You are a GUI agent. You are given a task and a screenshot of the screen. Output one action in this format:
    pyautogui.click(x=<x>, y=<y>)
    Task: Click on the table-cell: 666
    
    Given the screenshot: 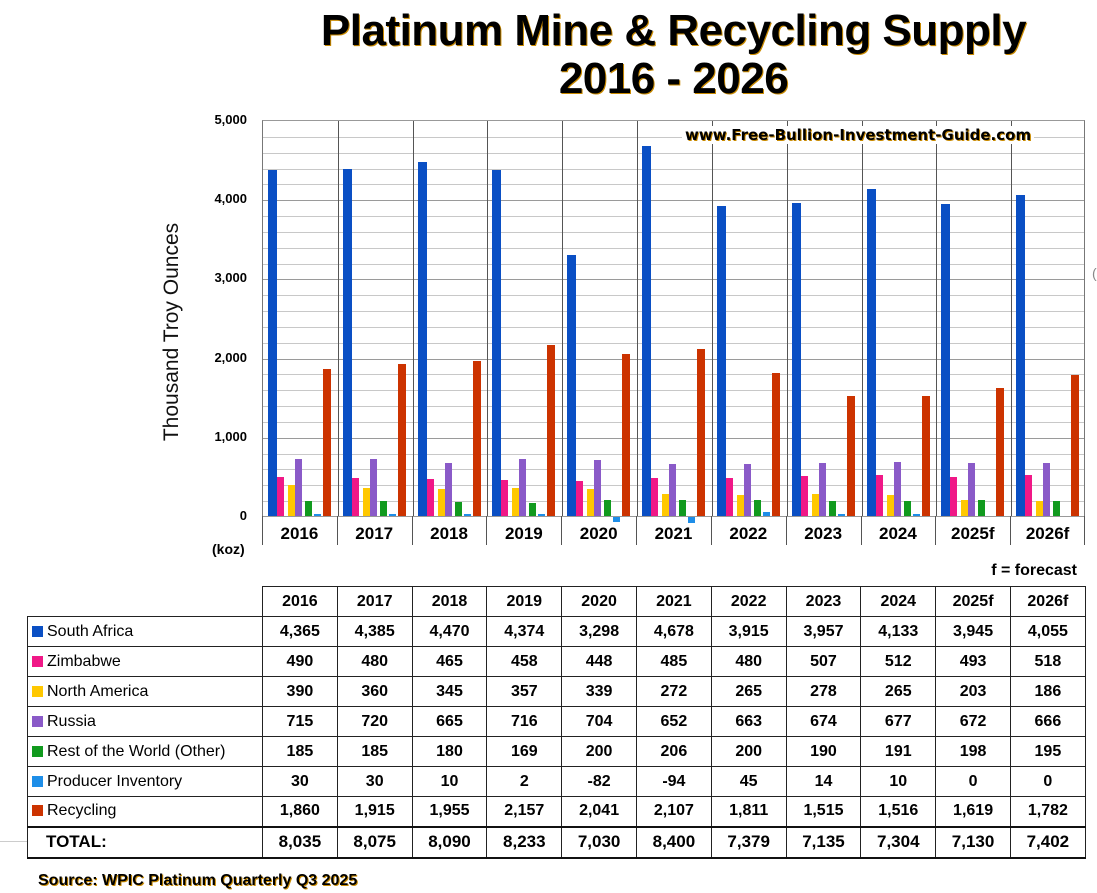 What is the action you would take?
    pyautogui.click(x=1047, y=721)
    